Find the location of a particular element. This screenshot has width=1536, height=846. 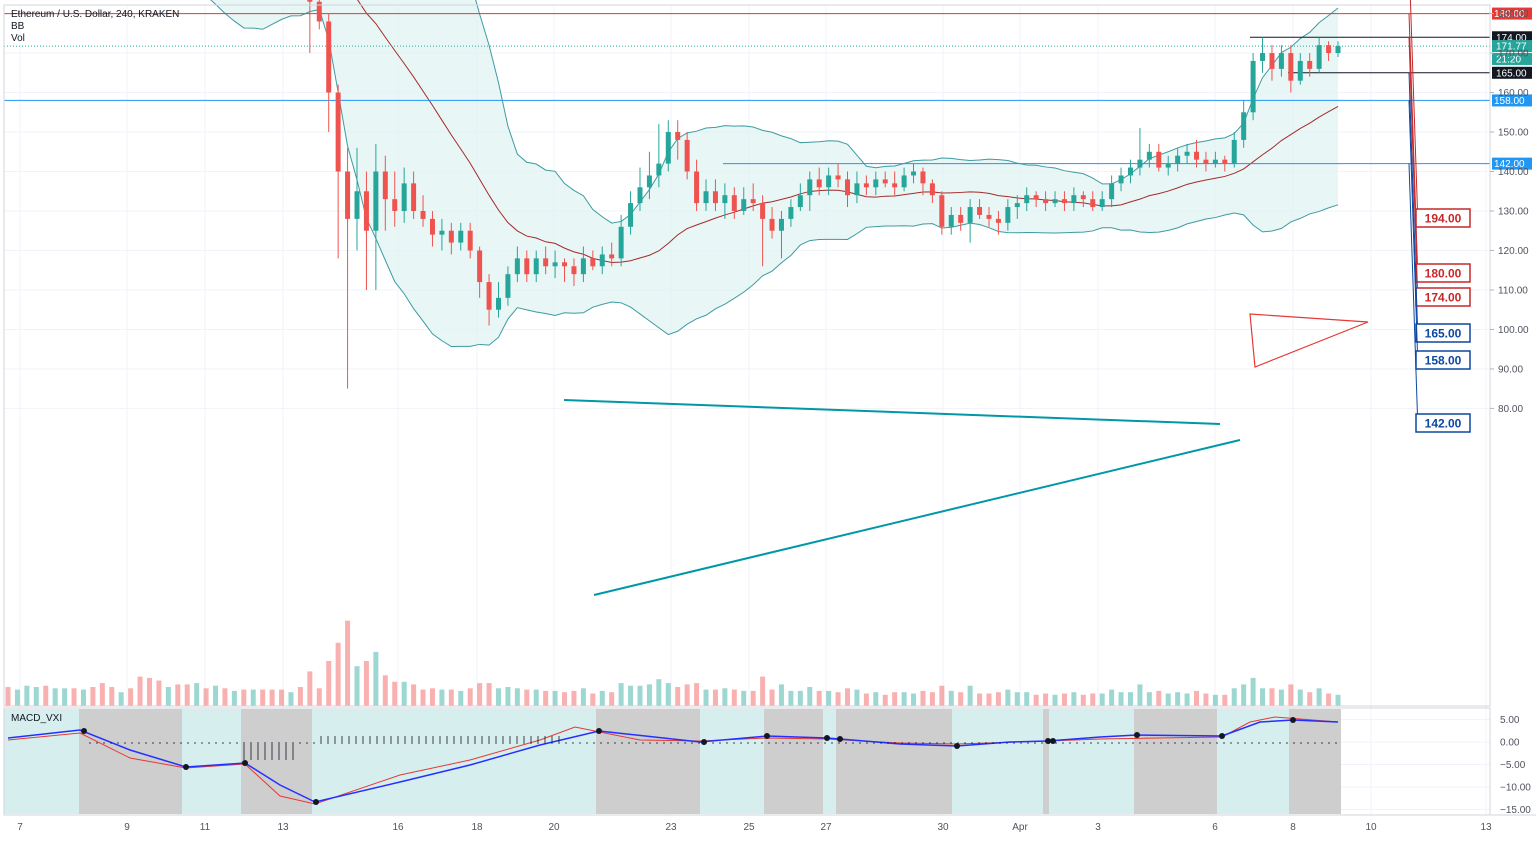

macd-title: MACD_VXI is located at coordinates (37, 718).